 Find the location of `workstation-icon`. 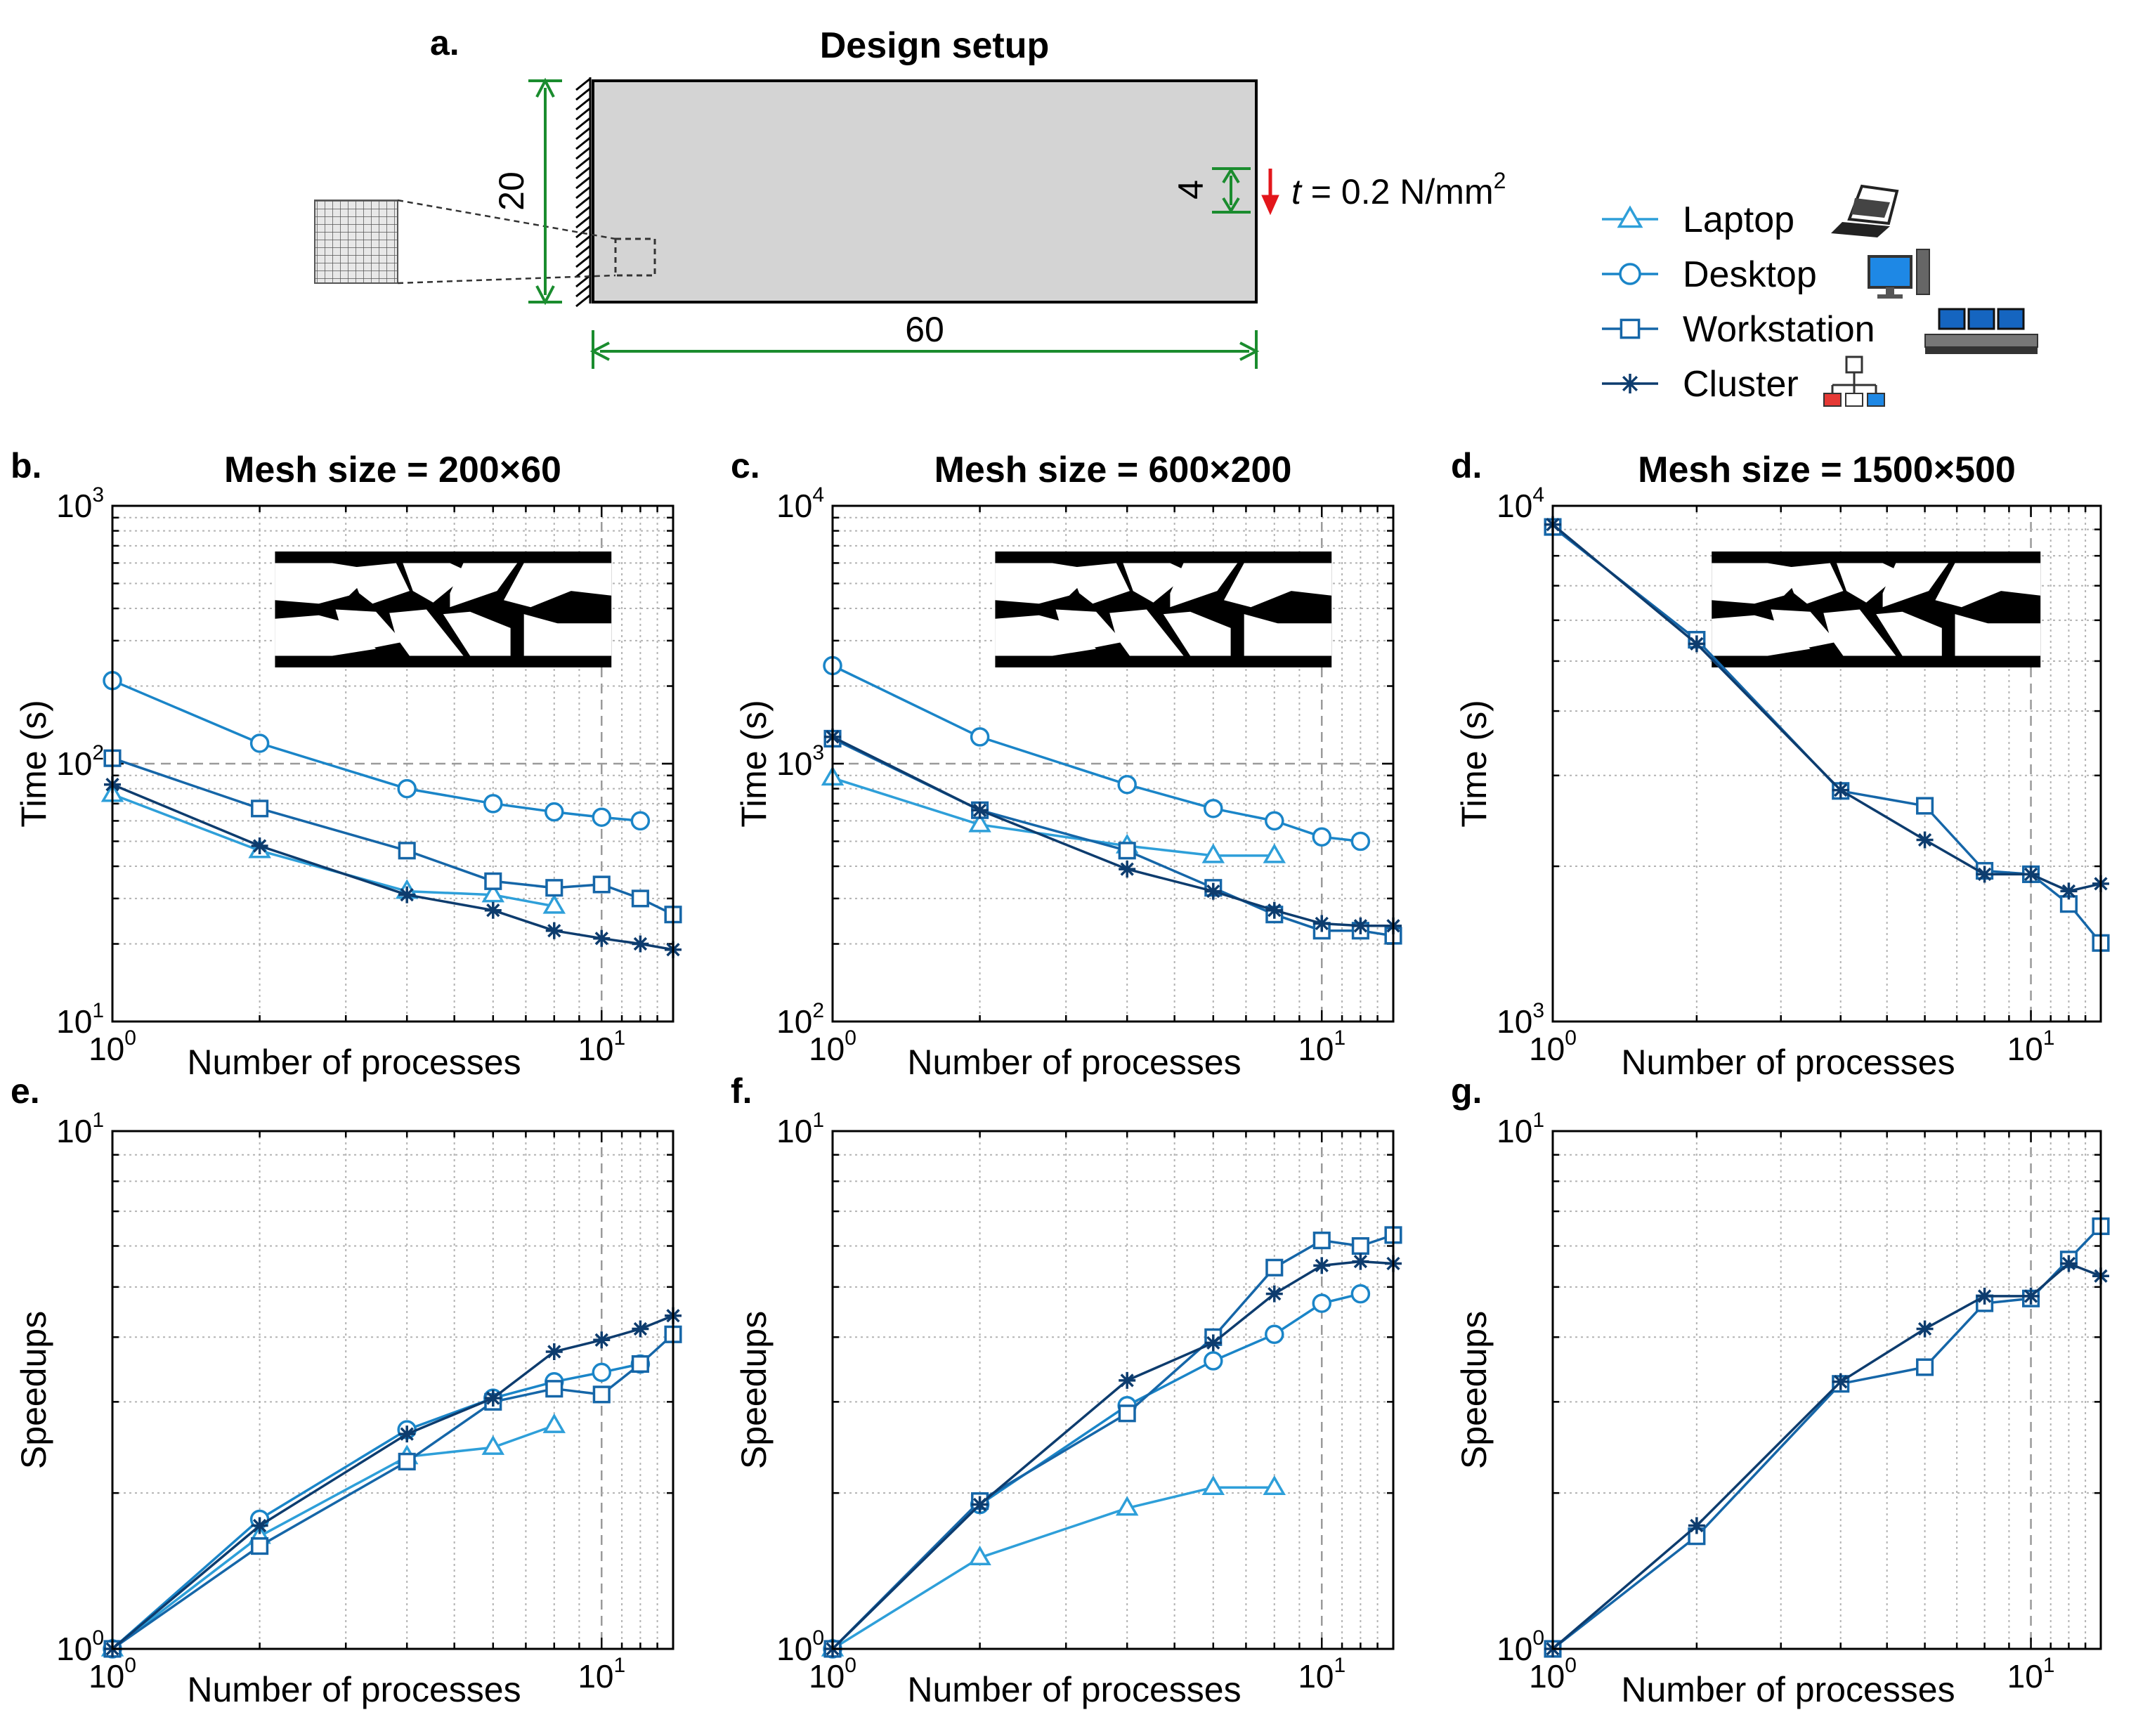

workstation-icon is located at coordinates (1981, 331).